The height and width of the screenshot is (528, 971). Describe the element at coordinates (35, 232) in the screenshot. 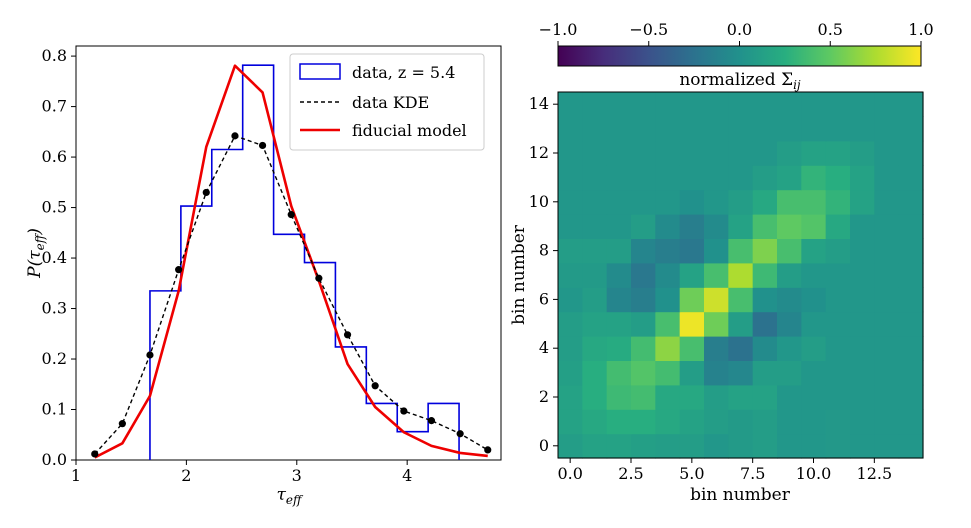

I see `left-y-axis-label-close: )` at that location.